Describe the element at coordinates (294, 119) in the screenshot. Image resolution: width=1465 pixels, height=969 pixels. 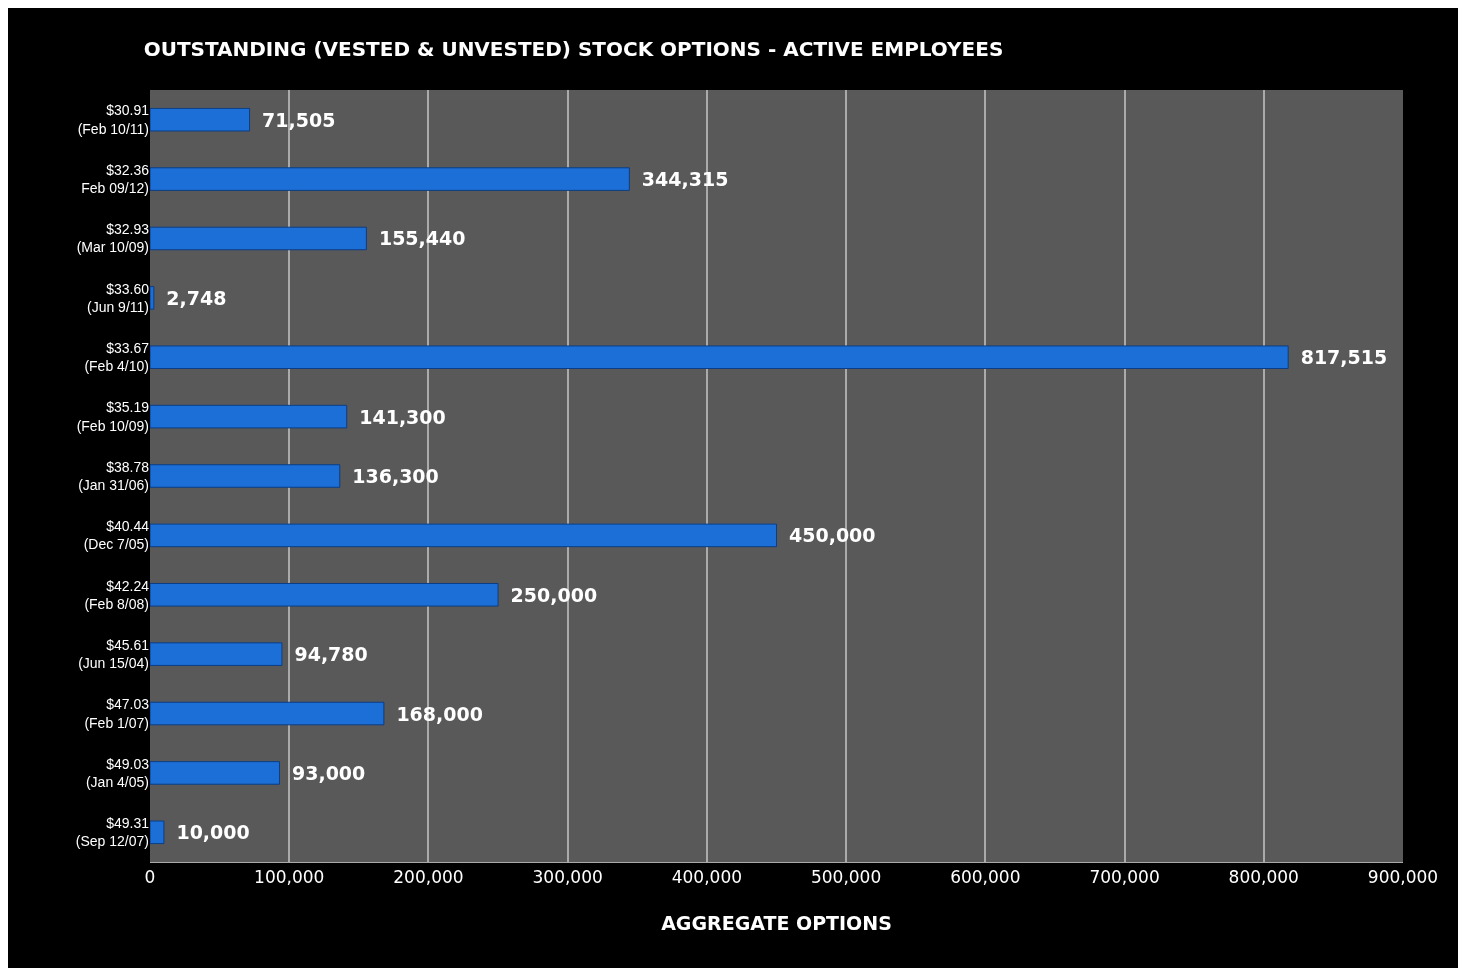
I see `data-label: 71,505` at that location.